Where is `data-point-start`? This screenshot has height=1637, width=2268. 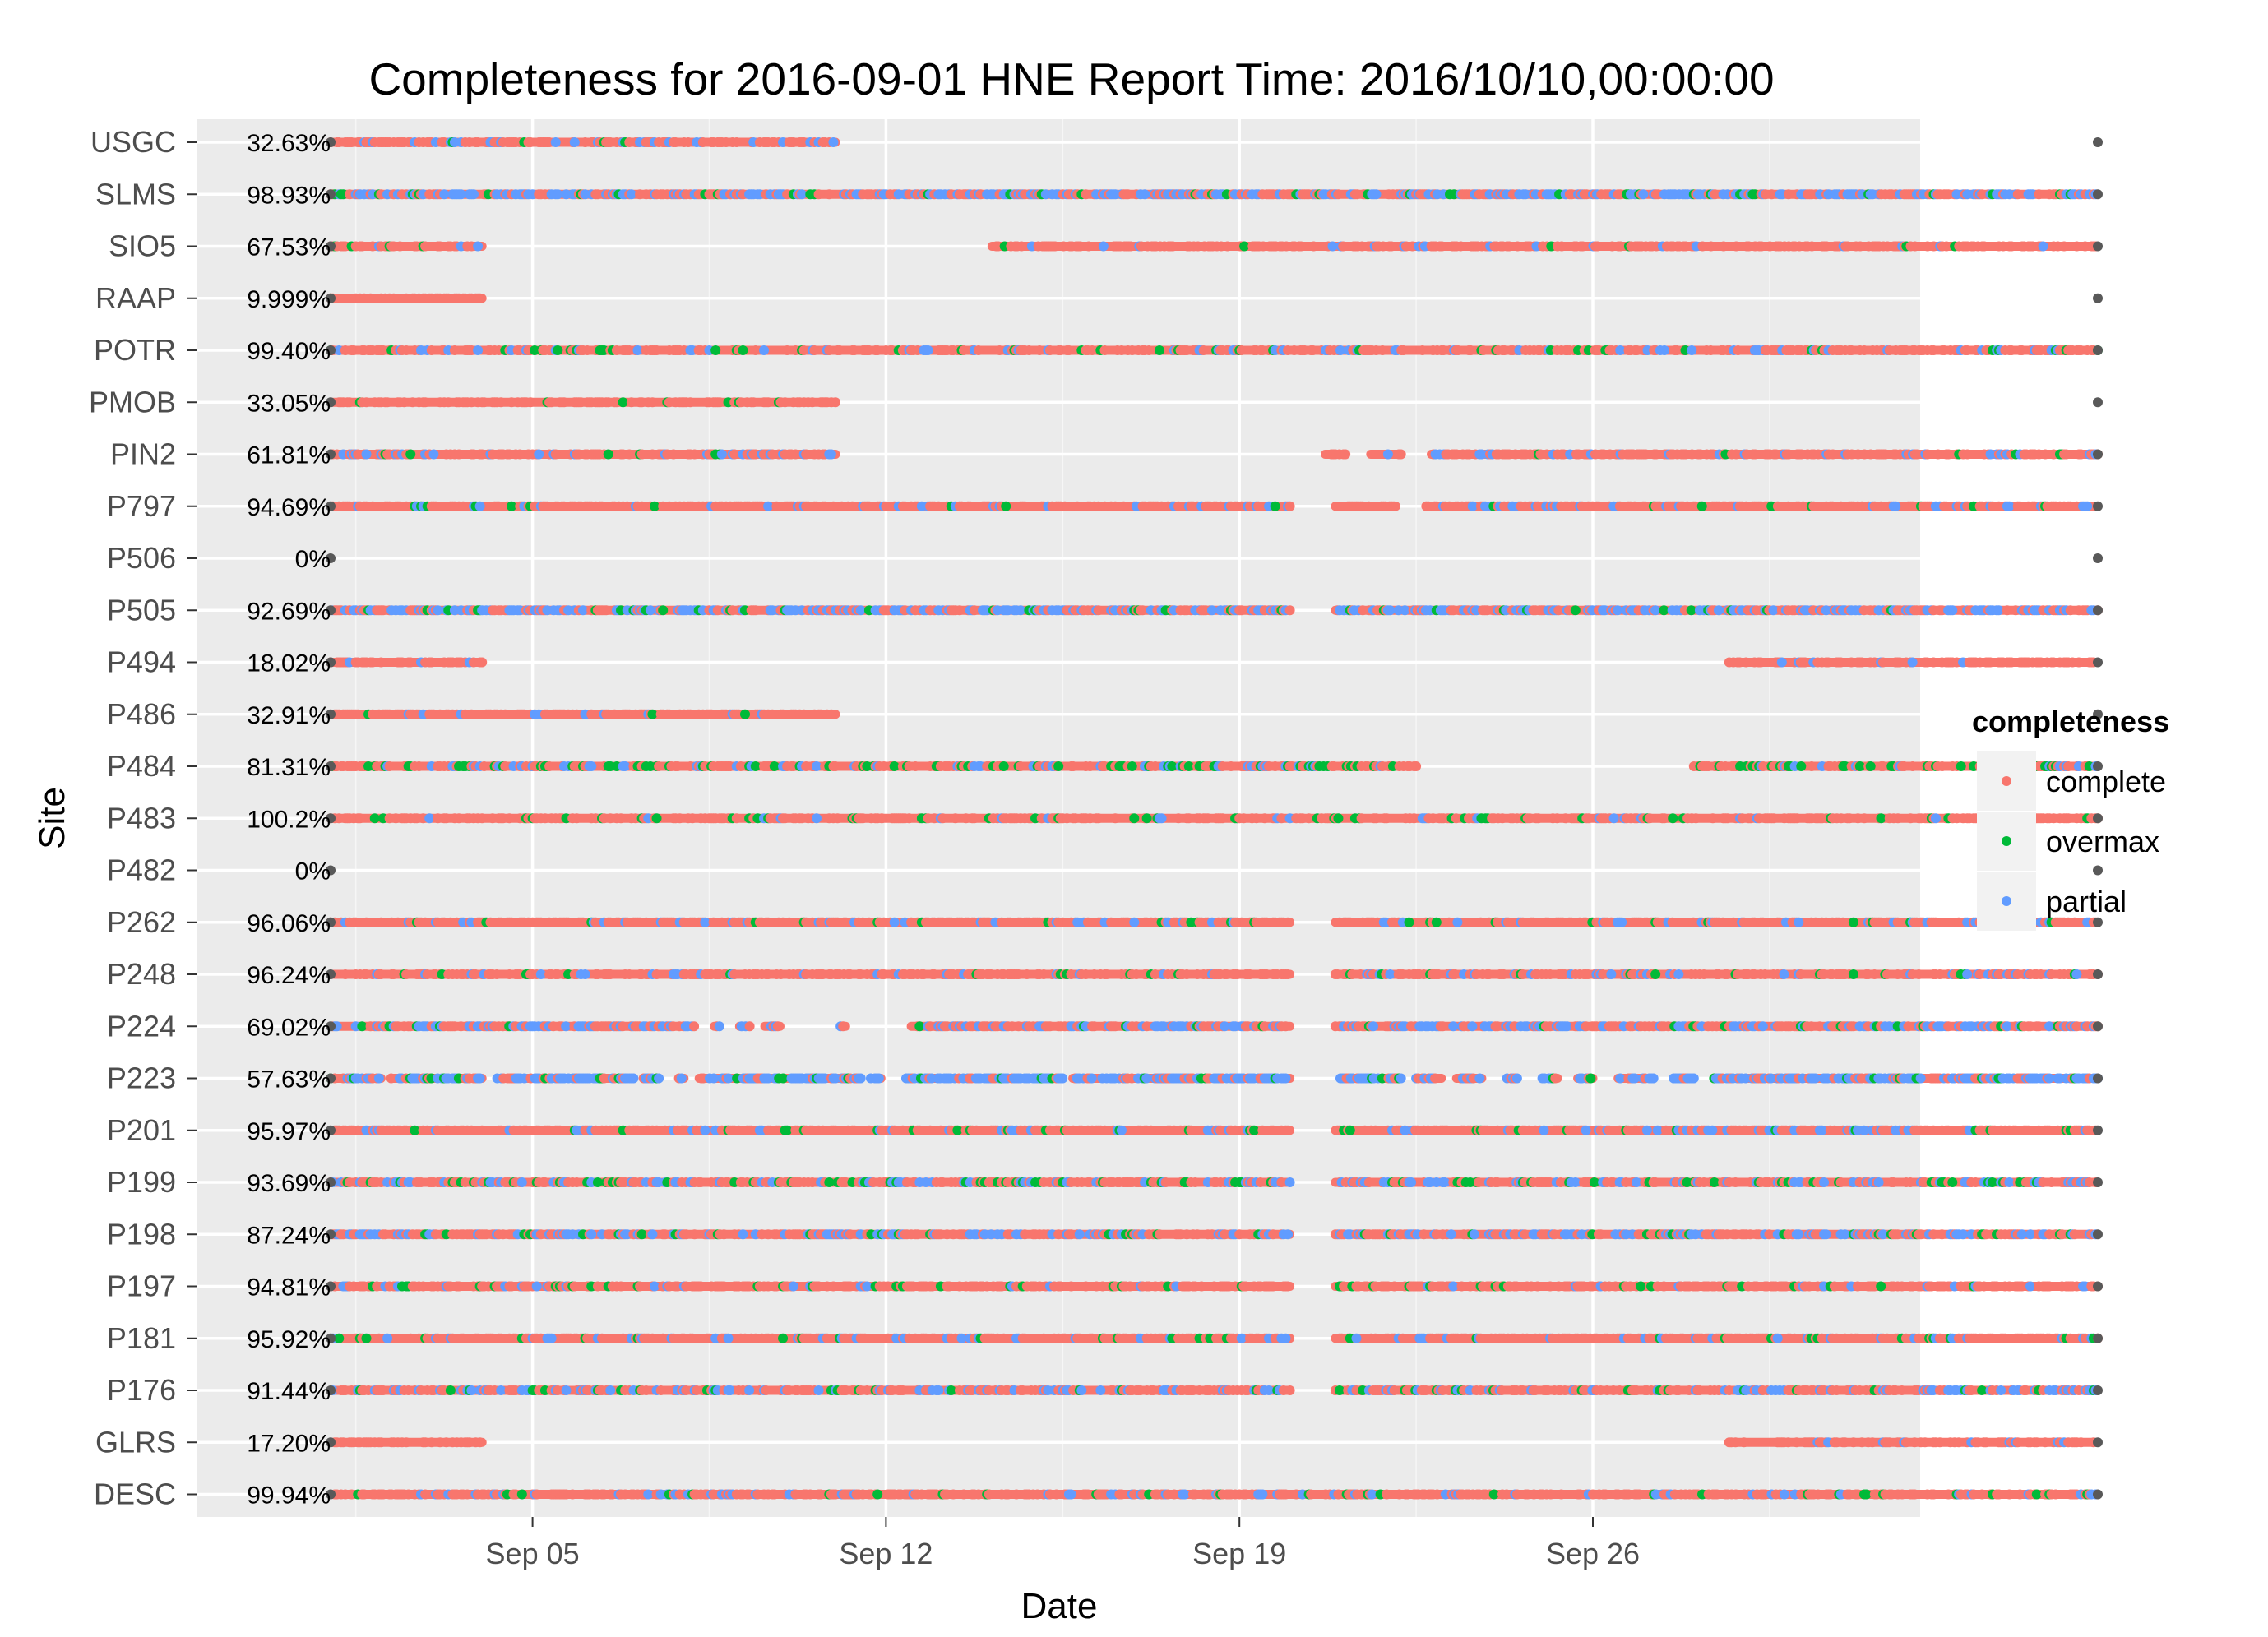
data-point-start is located at coordinates (331, 454).